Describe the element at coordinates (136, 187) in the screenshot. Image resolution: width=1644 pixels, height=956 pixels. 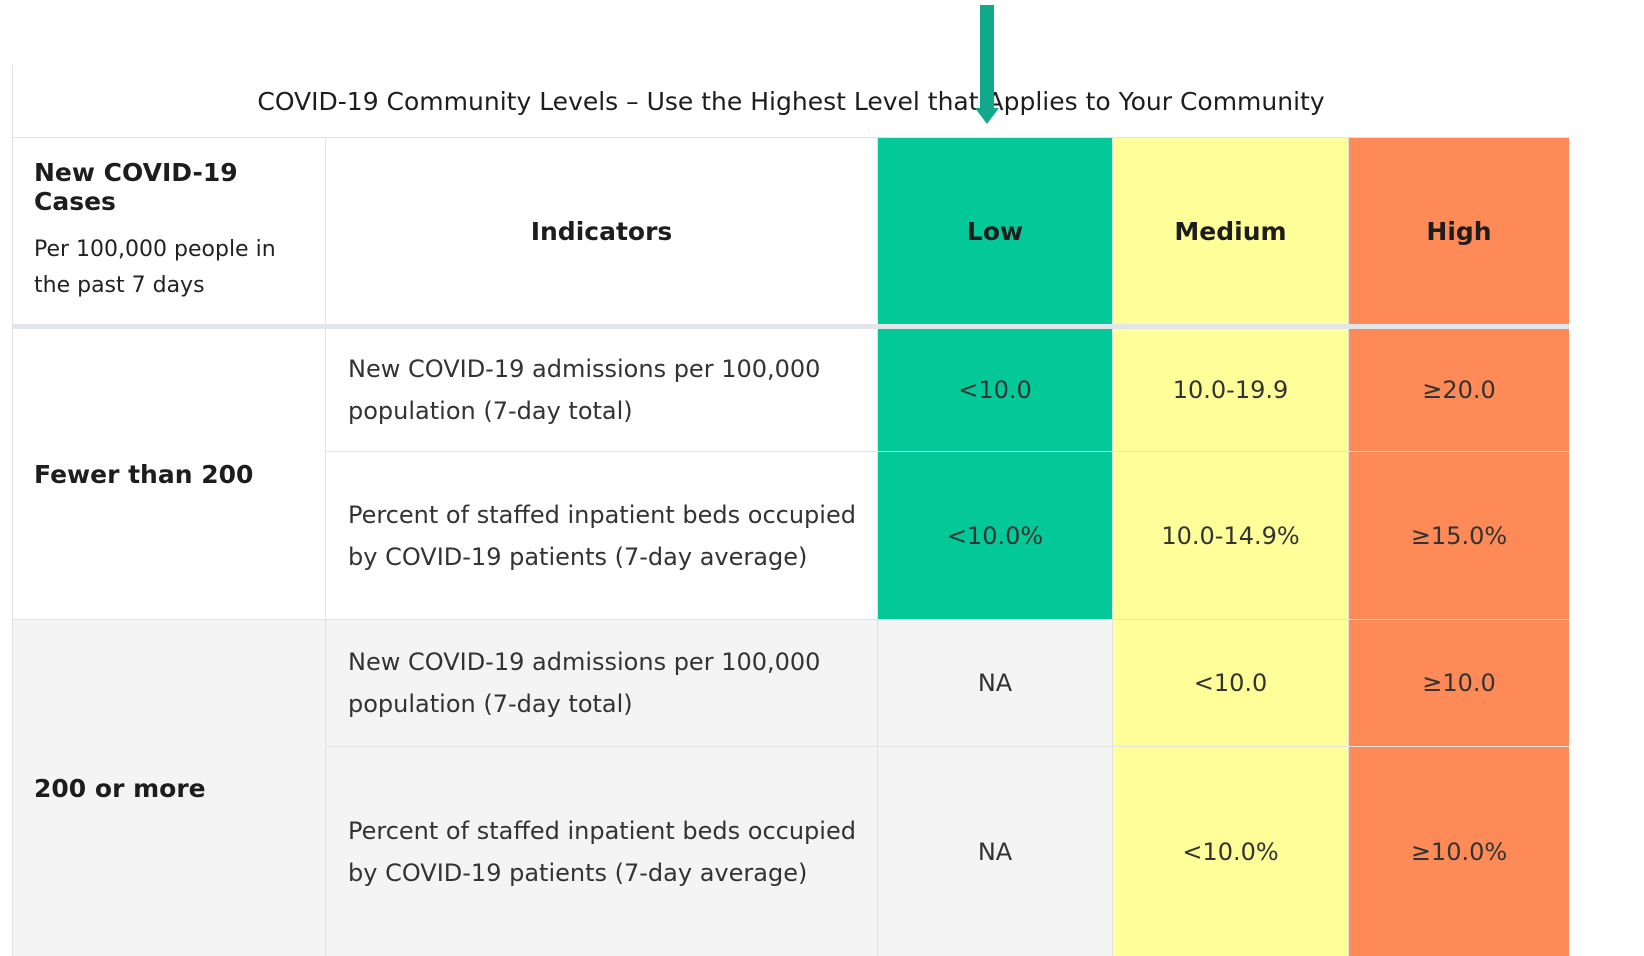
I see `cases-title: New COVID-19 Cases` at that location.